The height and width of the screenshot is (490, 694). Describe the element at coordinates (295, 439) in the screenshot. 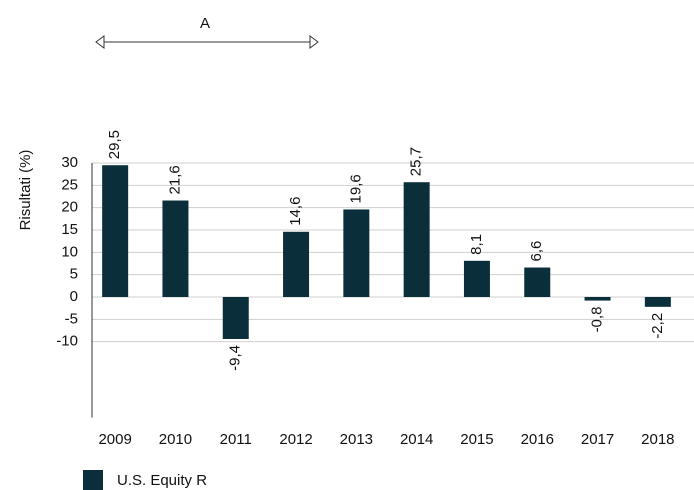

I see `x-tick-label: 2012` at that location.